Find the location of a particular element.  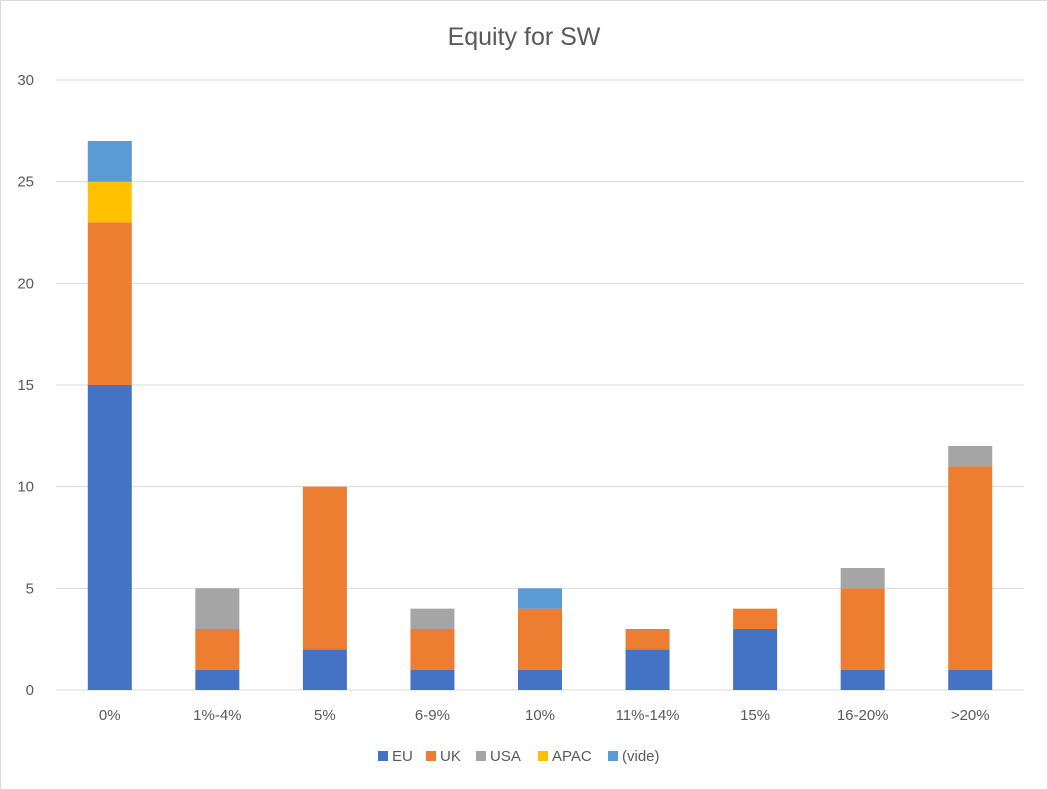

legend-label: APAC is located at coordinates (572, 756).